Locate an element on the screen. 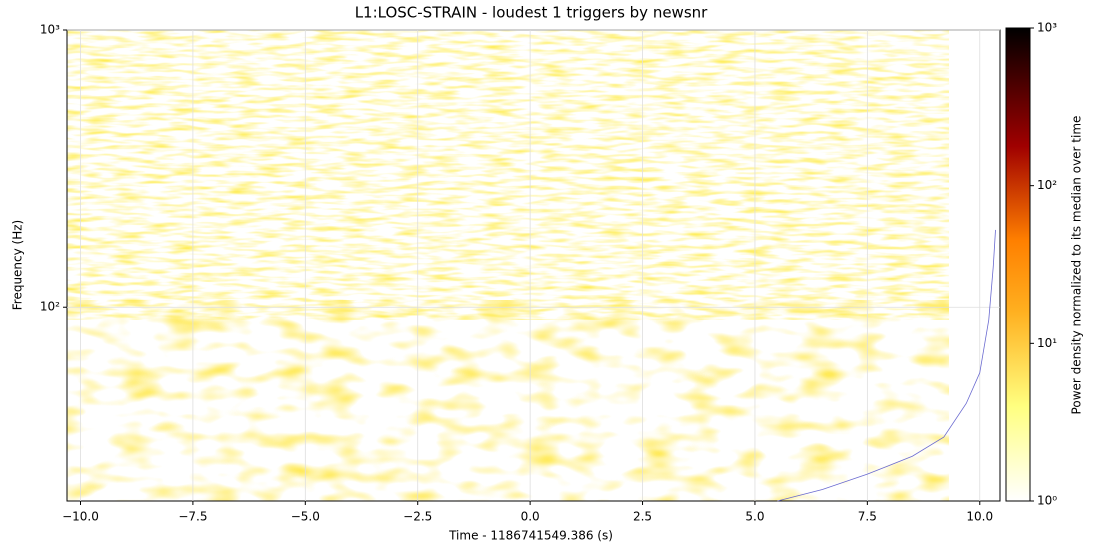 Image resolution: width=1100 pixels, height=554 pixels. y-tick-label: 10³ is located at coordinates (50, 30).